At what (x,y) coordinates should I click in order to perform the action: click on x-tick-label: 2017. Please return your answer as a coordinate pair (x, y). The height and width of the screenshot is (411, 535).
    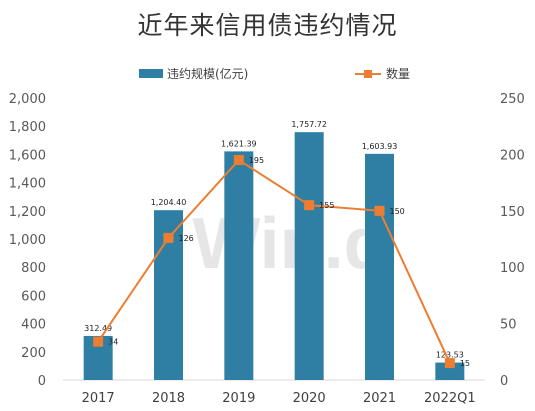
    Looking at the image, I should click on (98, 398).